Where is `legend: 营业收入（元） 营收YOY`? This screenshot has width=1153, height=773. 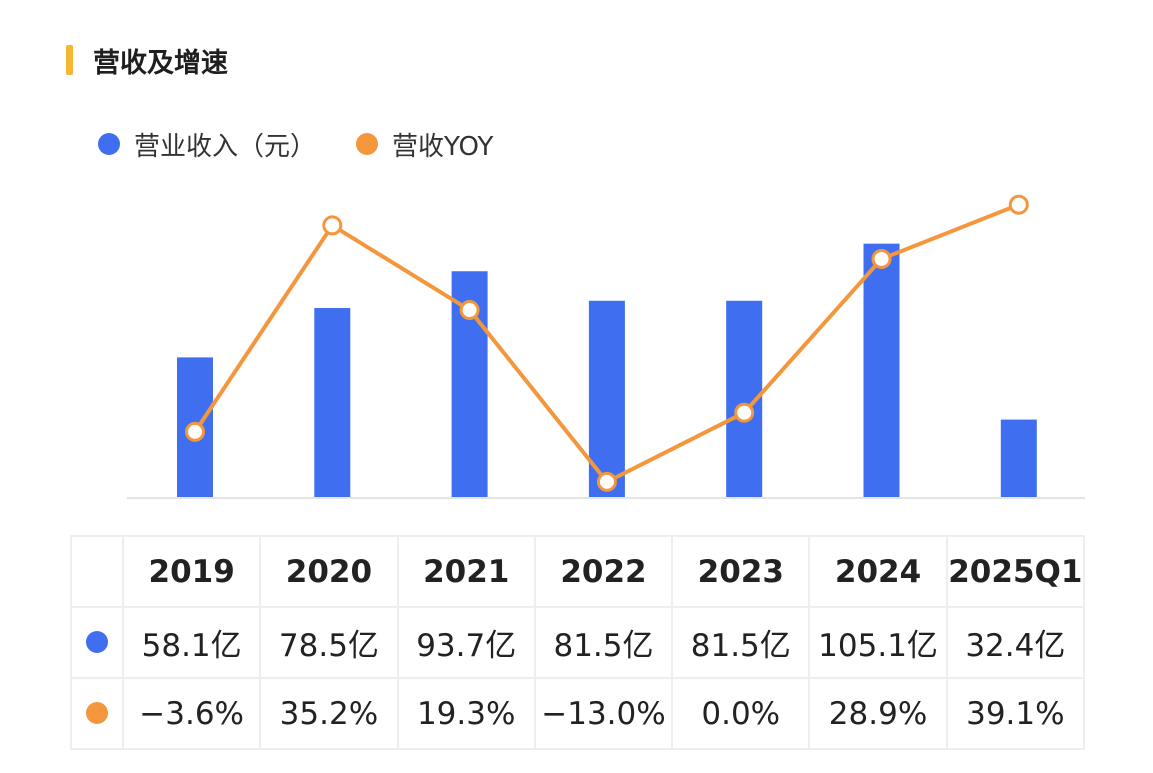
legend: 营业收入（元） 营收YOY is located at coordinates (315, 144).